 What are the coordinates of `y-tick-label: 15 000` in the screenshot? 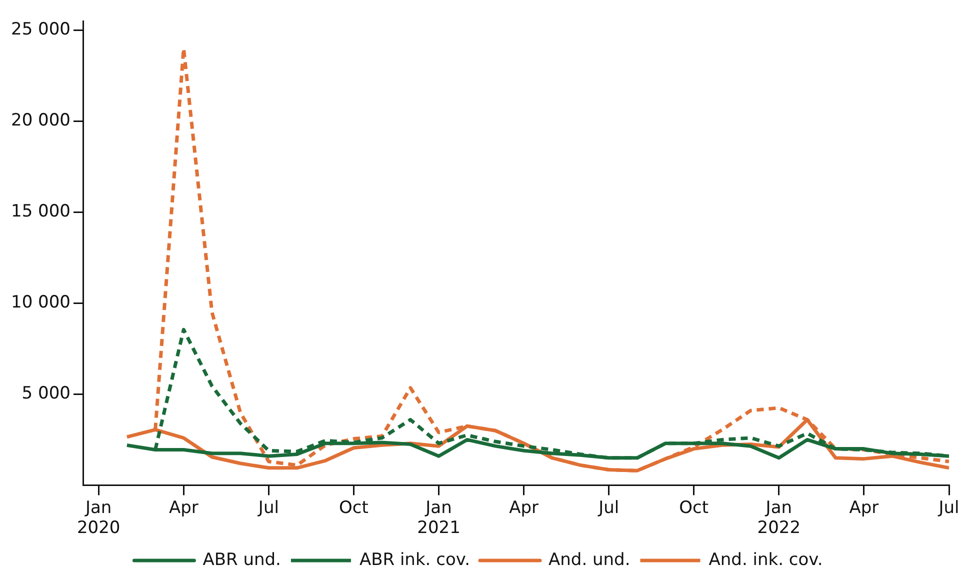 It's located at (40, 212).